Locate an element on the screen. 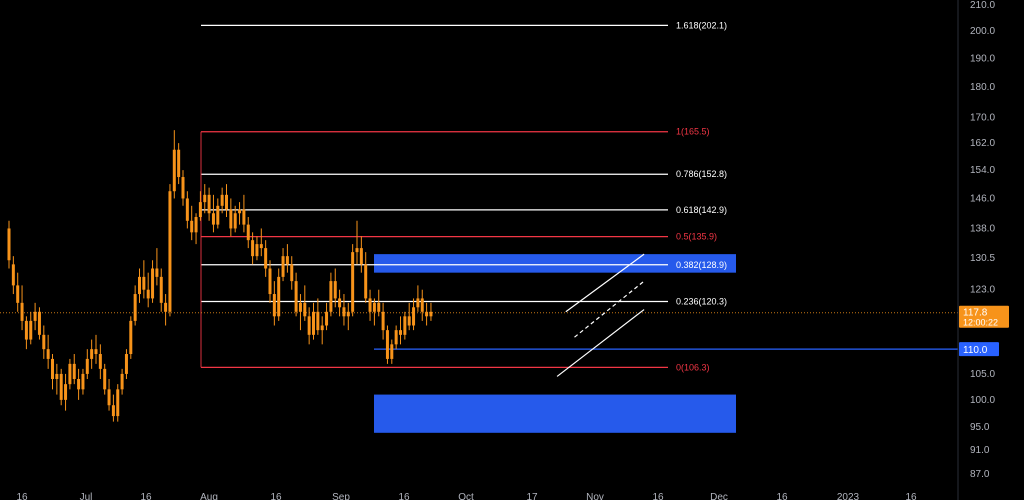  channel-upper-line is located at coordinates (605, 283).